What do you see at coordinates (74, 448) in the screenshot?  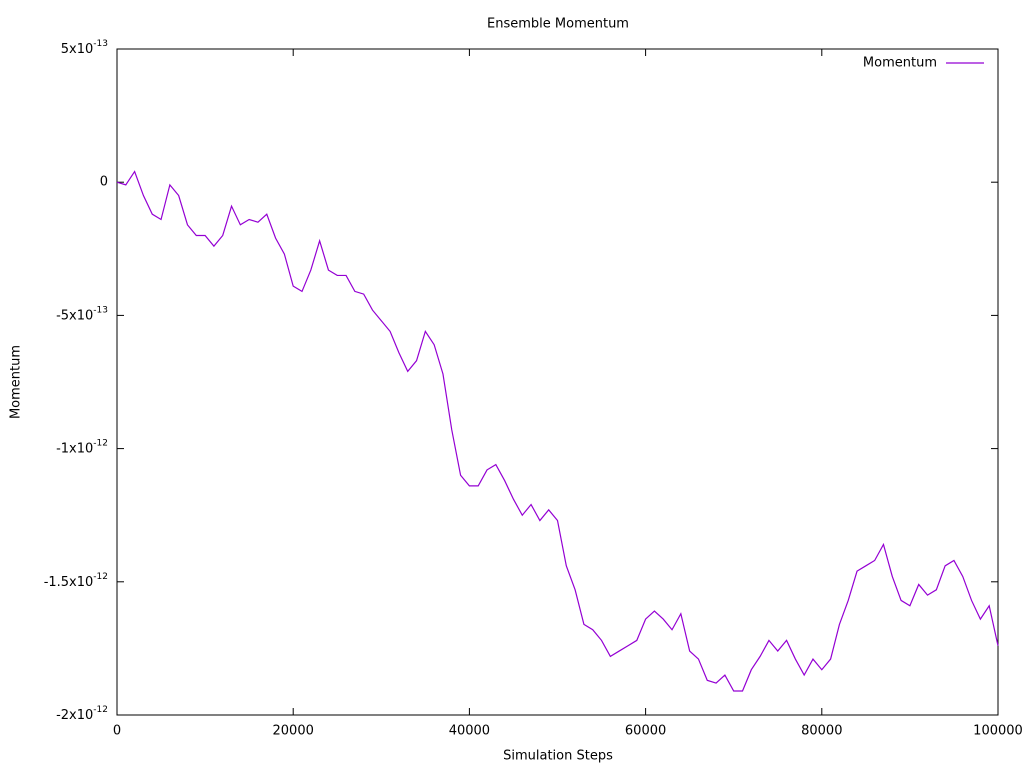 I see `y-tick-mantissa: -1x10` at bounding box center [74, 448].